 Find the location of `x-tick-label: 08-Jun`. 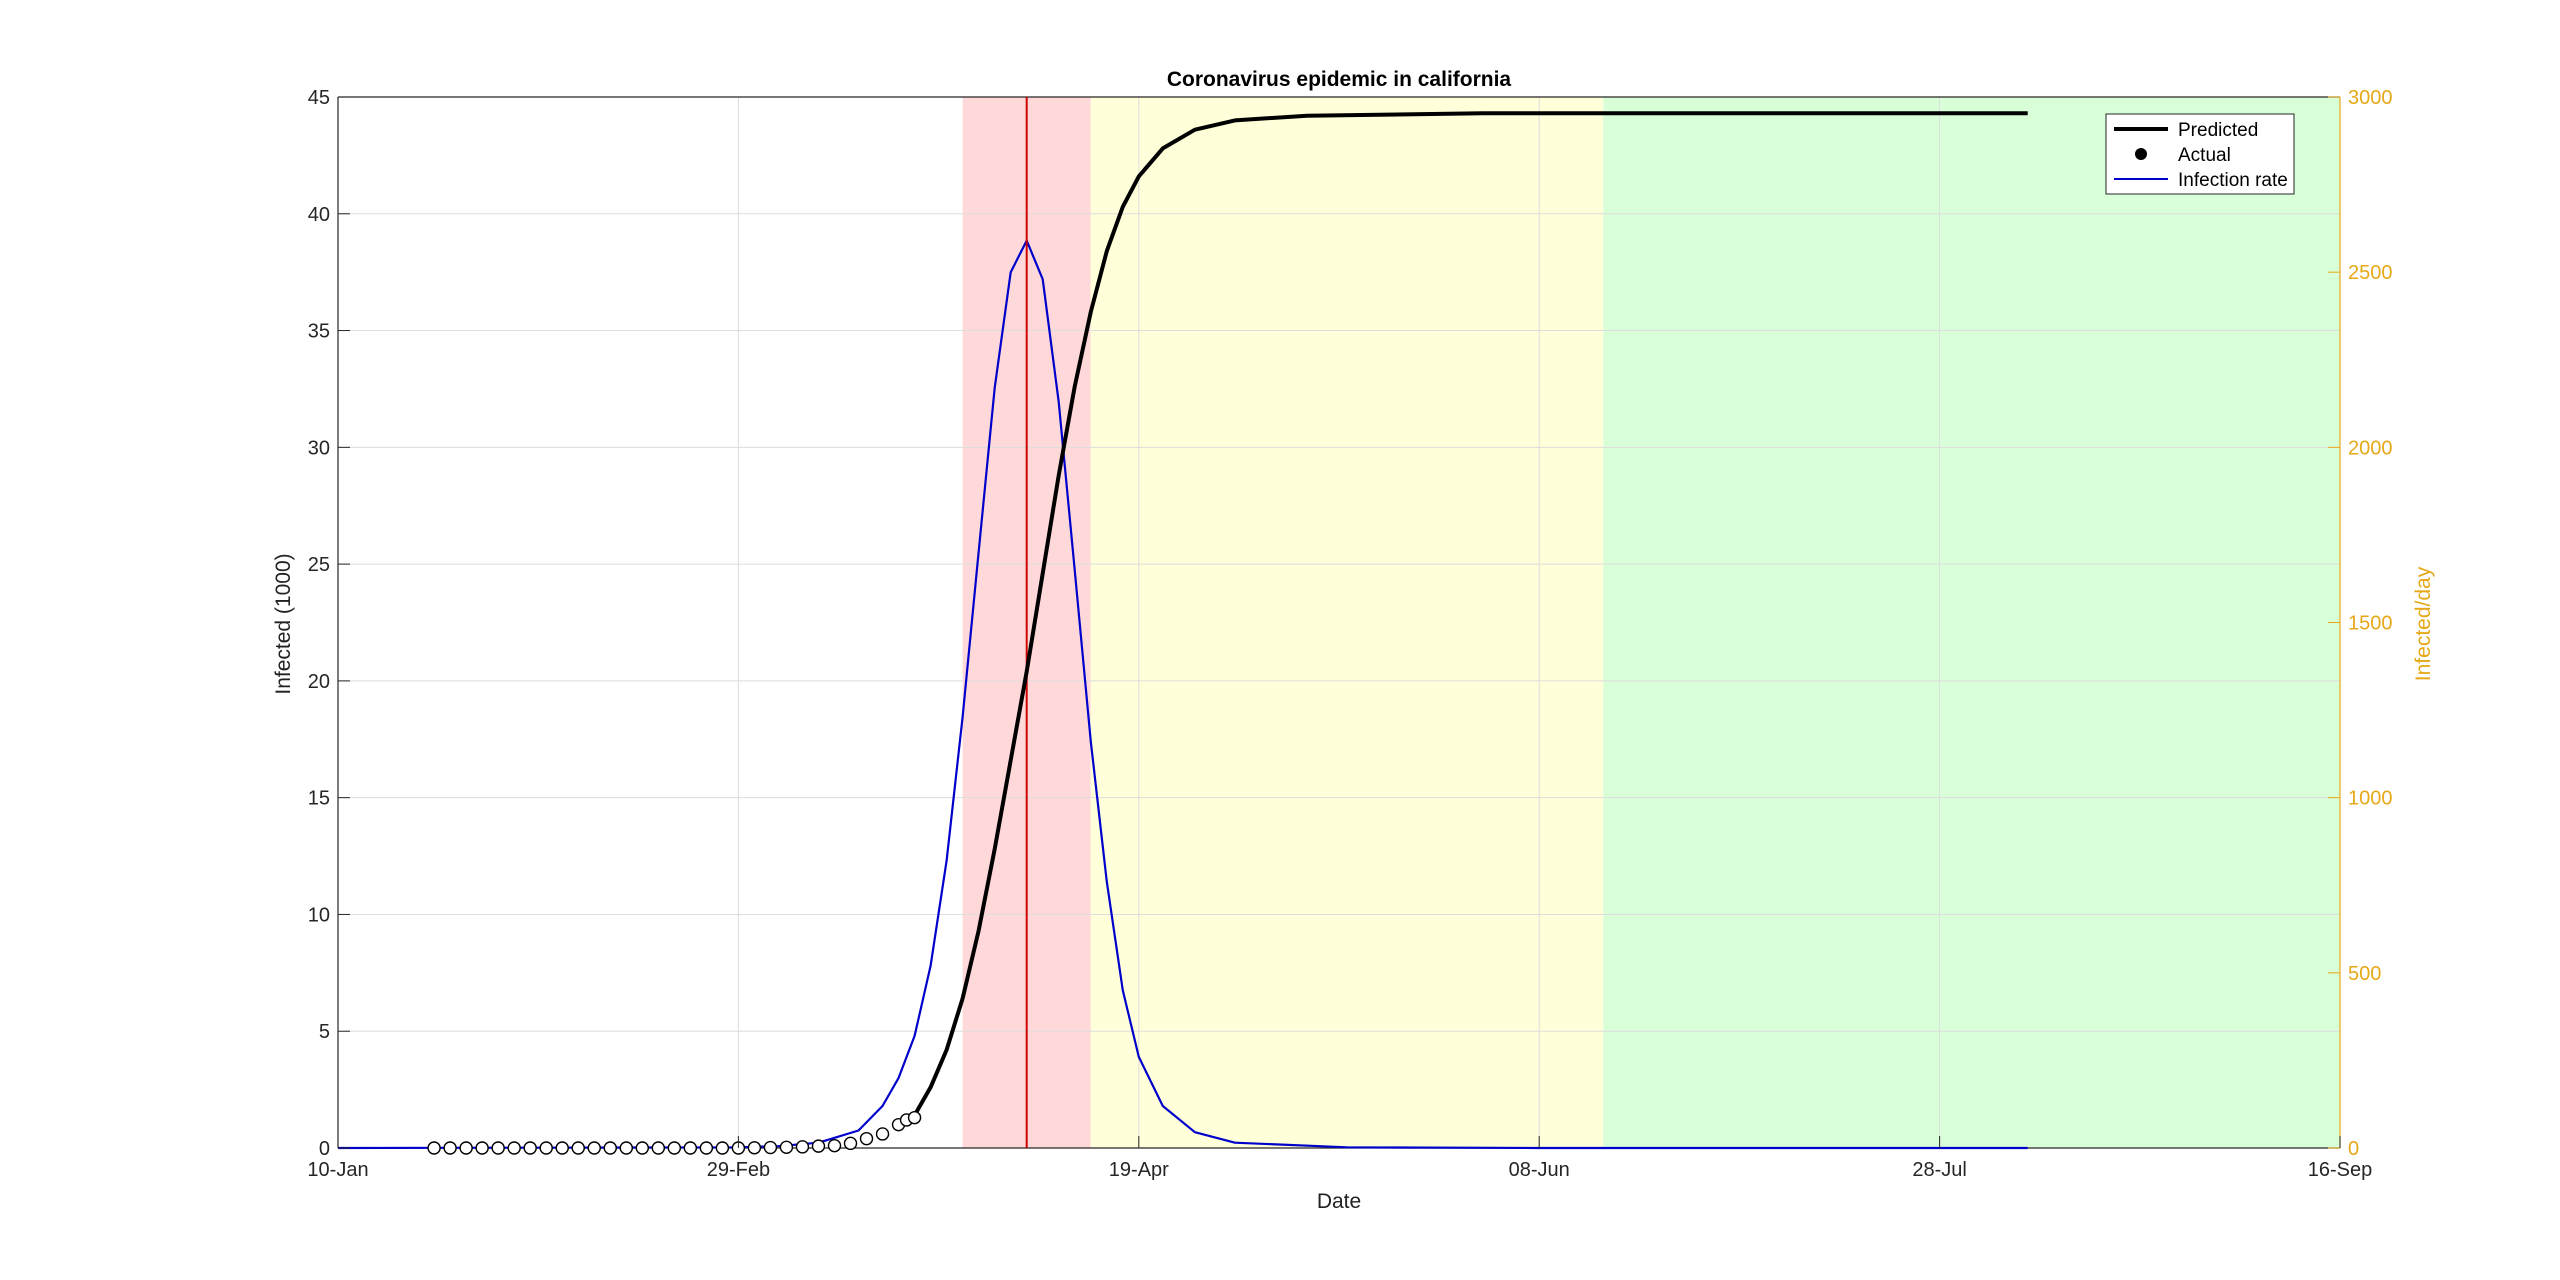

x-tick-label: 08-Jun is located at coordinates (1539, 1170).